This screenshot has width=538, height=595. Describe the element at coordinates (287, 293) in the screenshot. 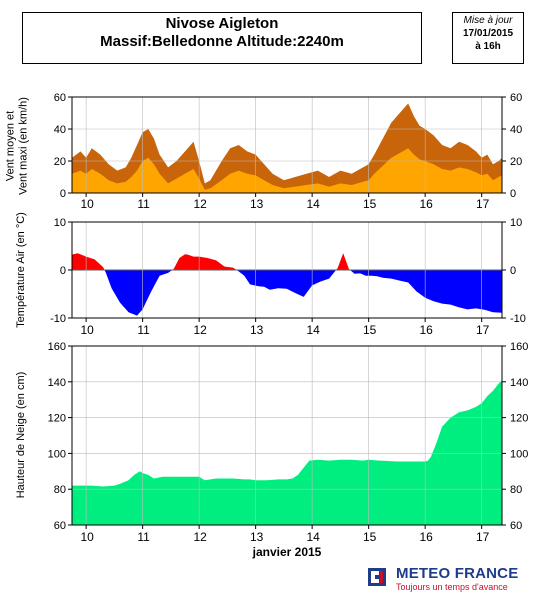

I see `temperature-negative-area` at that location.